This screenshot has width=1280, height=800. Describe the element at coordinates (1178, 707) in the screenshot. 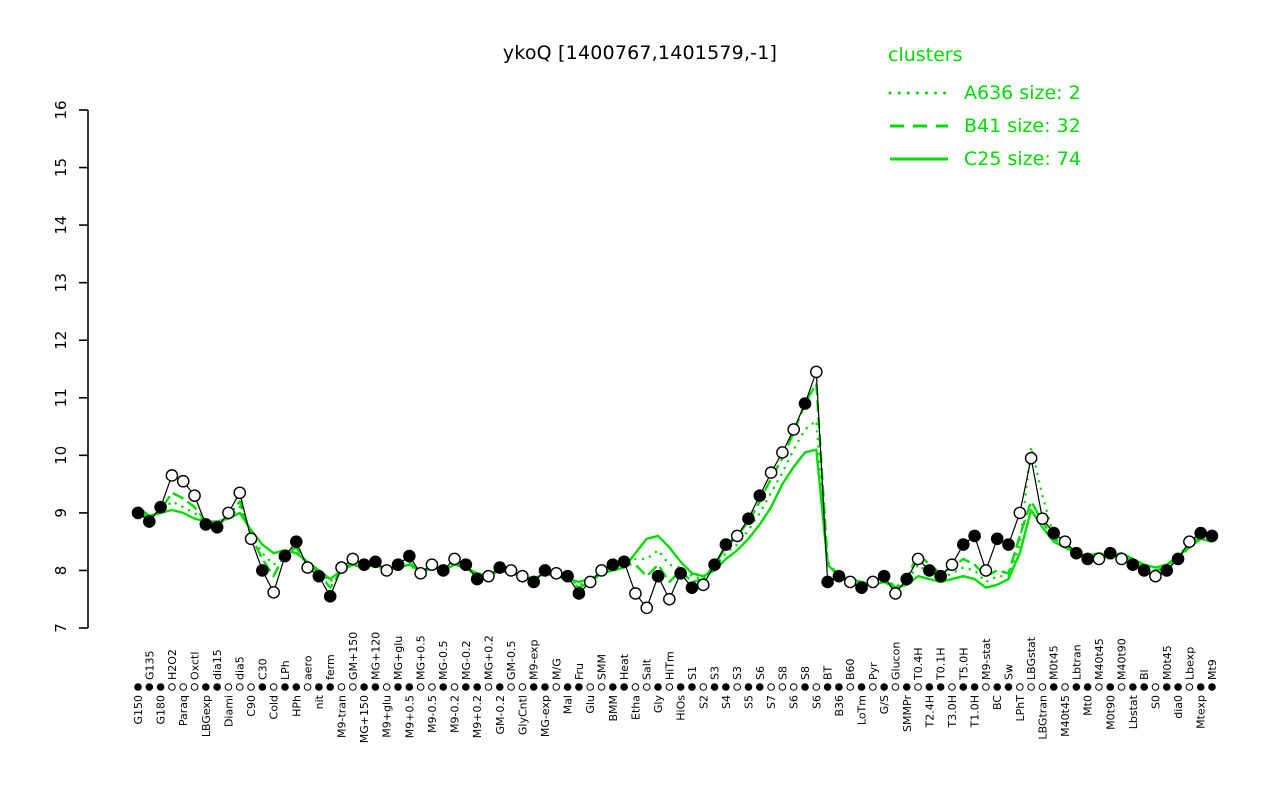

I see `x-tick-label: dia0` at that location.